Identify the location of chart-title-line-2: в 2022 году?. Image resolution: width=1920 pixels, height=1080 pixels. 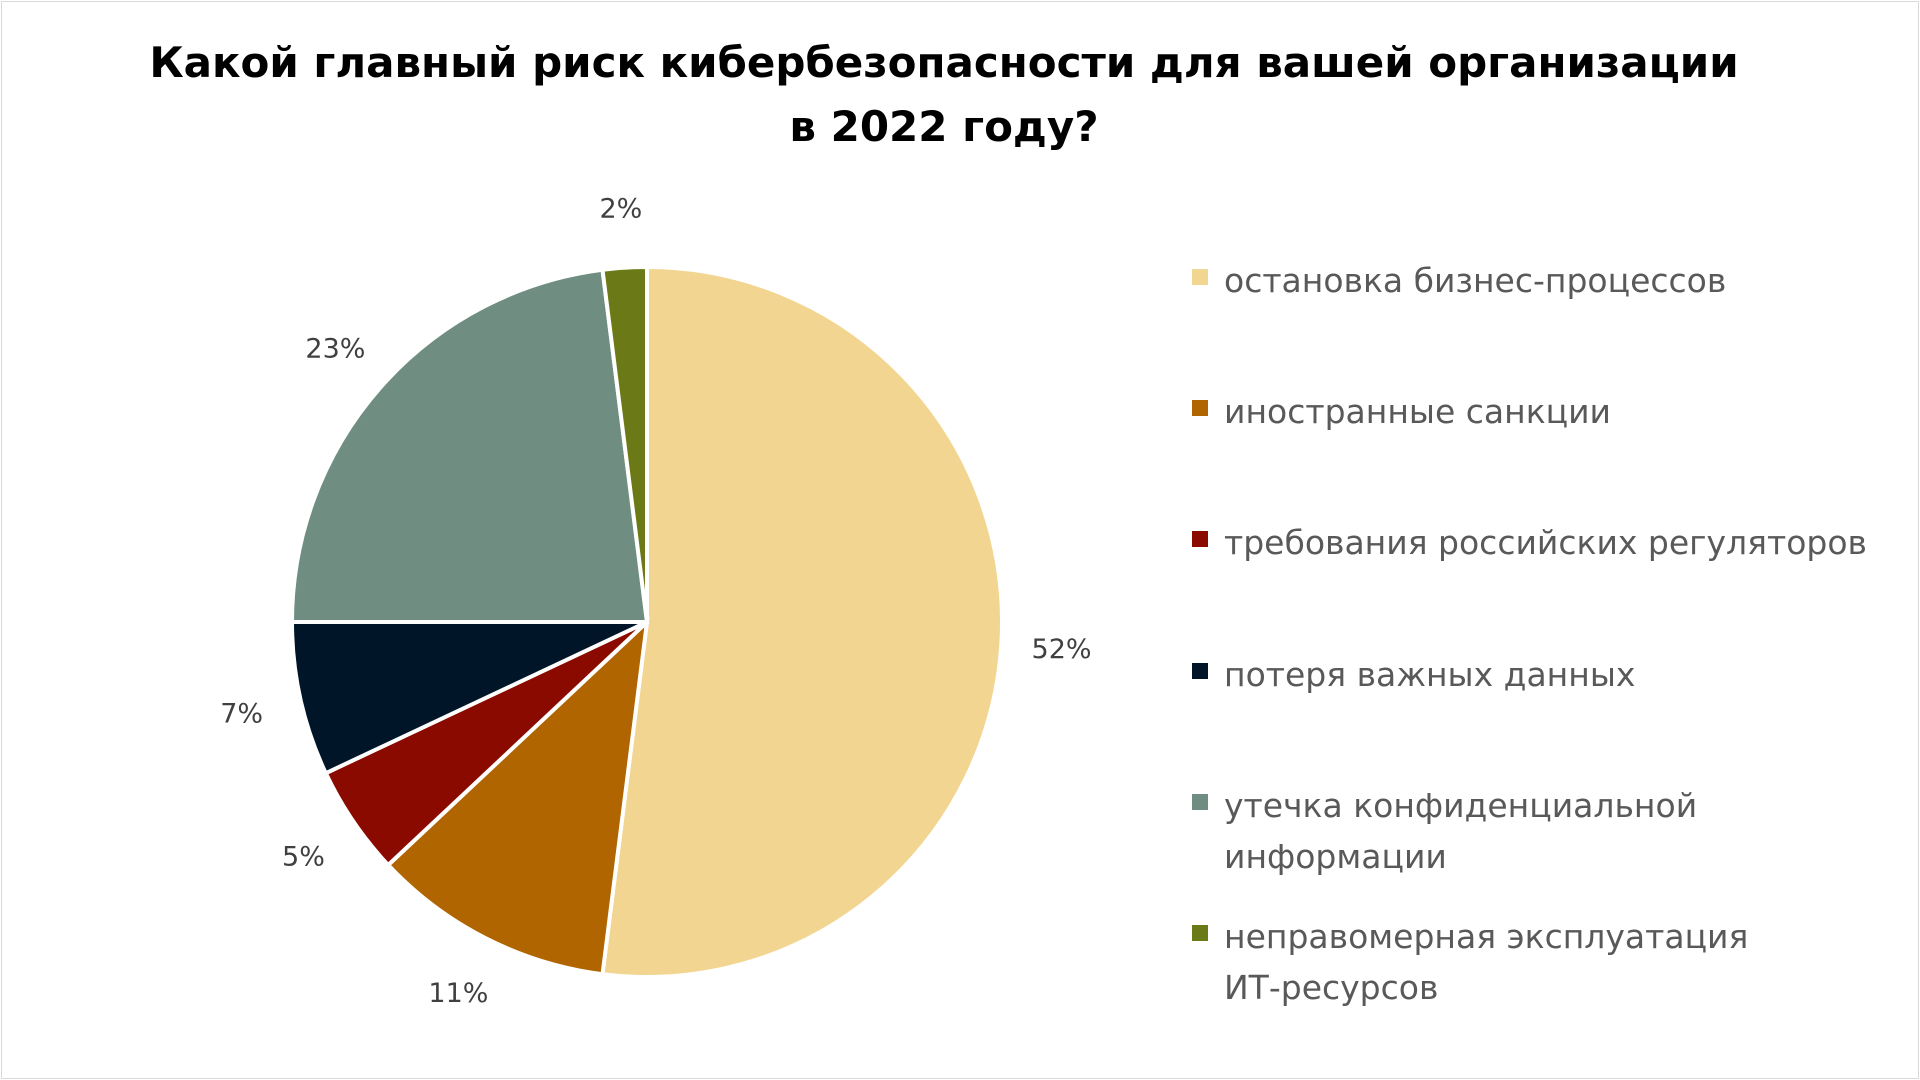
(944, 126).